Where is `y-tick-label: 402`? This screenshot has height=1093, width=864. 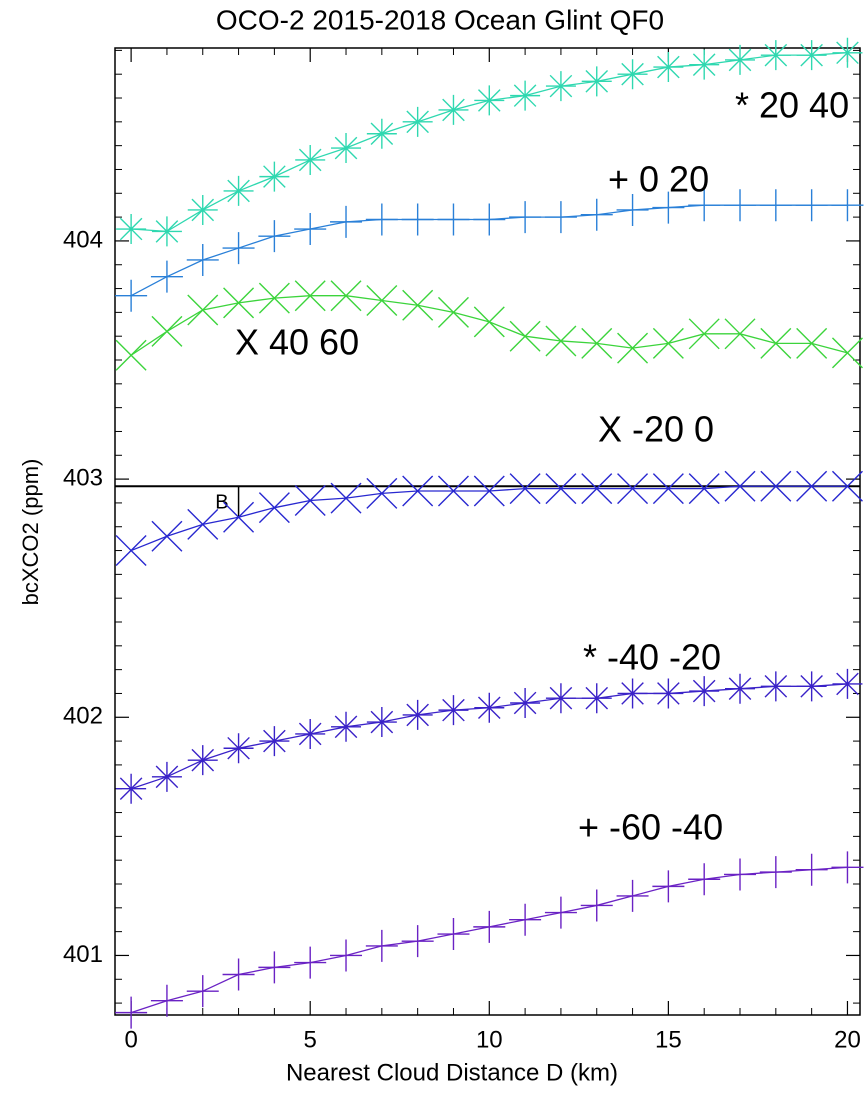 y-tick-label: 402 is located at coordinates (83, 716).